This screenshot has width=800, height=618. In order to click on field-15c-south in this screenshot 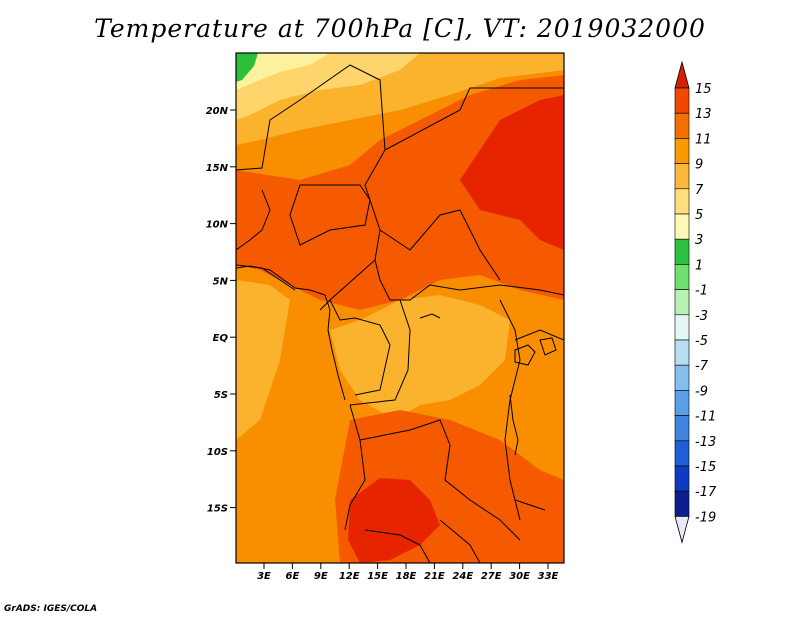, I will do `click(394, 520)`.